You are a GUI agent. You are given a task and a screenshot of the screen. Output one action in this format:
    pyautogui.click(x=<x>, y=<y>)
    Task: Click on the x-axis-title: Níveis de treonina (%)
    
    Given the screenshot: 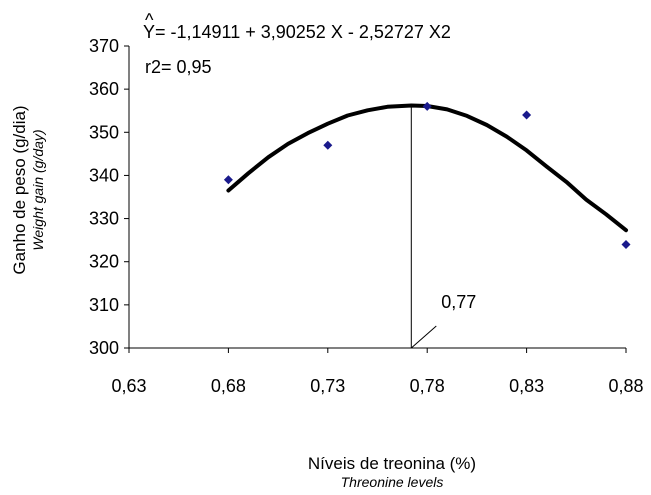 What is the action you would take?
    pyautogui.click(x=392, y=463)
    